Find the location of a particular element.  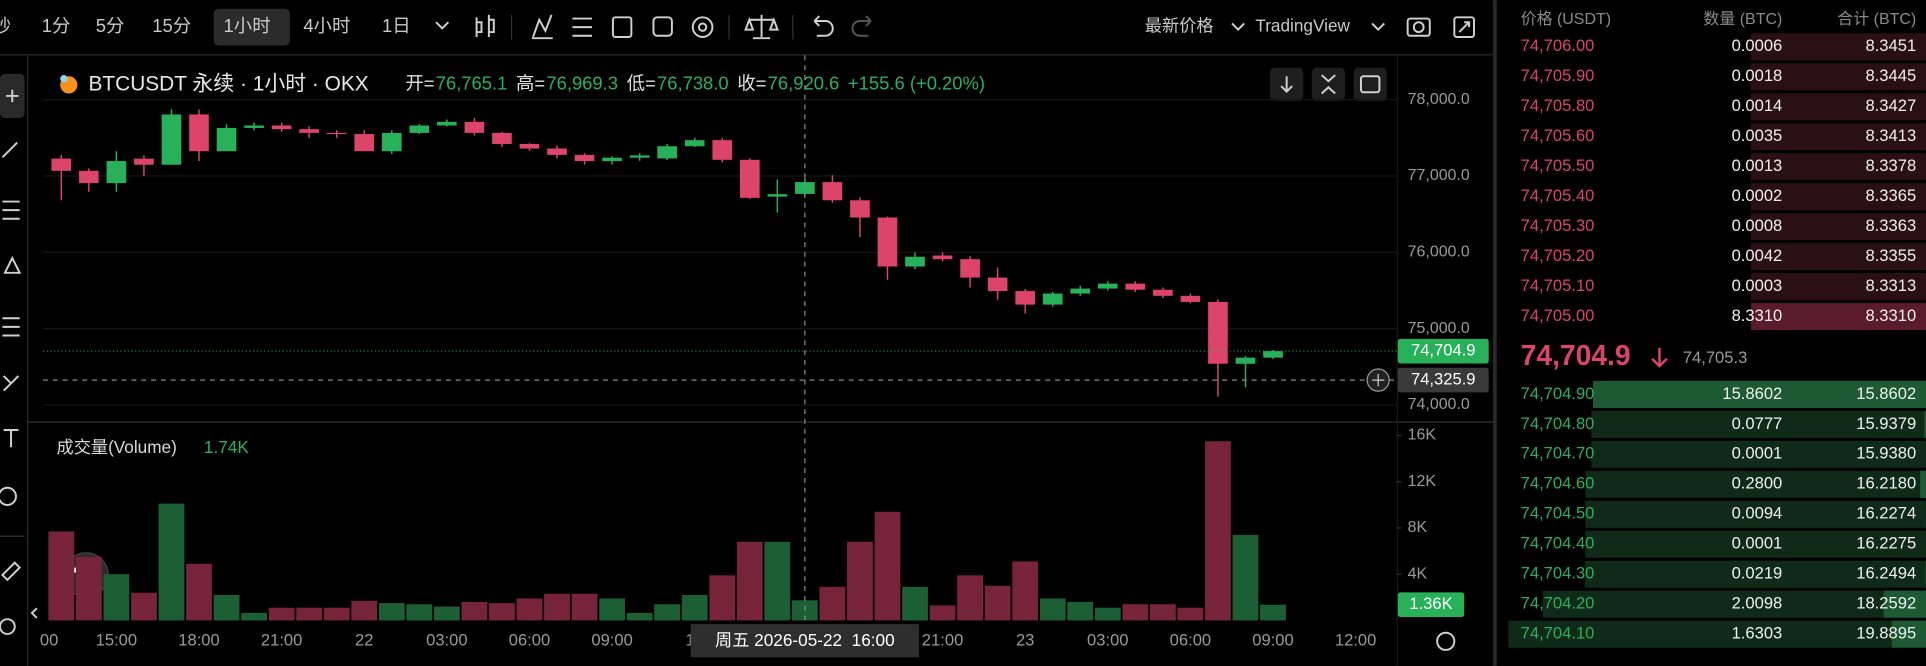

order-total: 18.2592 is located at coordinates (1886, 603).